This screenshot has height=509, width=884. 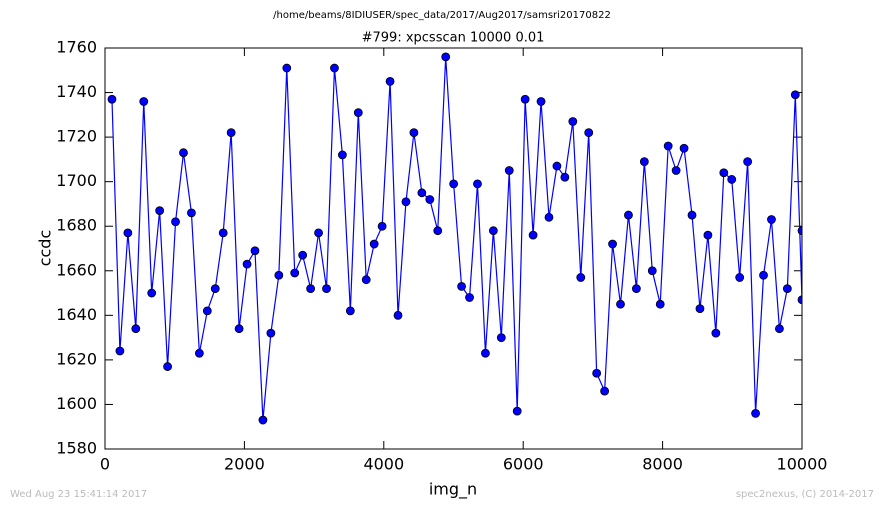 I want to click on footer-right: spec2nexus, (C) 2014-2017, so click(x=805, y=494).